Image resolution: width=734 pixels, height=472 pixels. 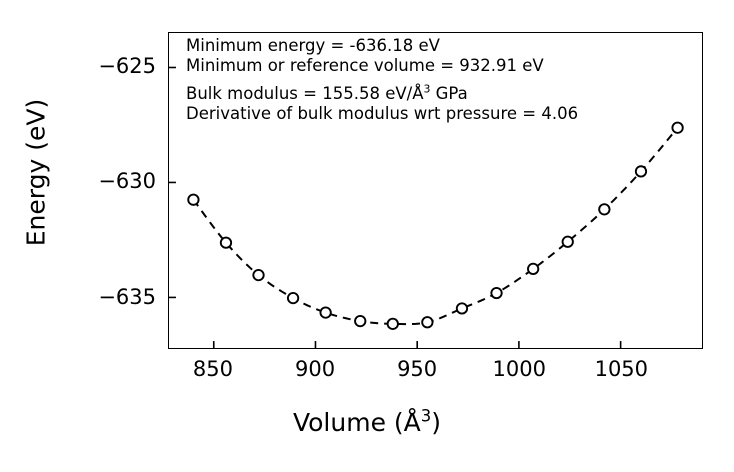 I want to click on x-tick-label: 900, so click(x=315, y=369).